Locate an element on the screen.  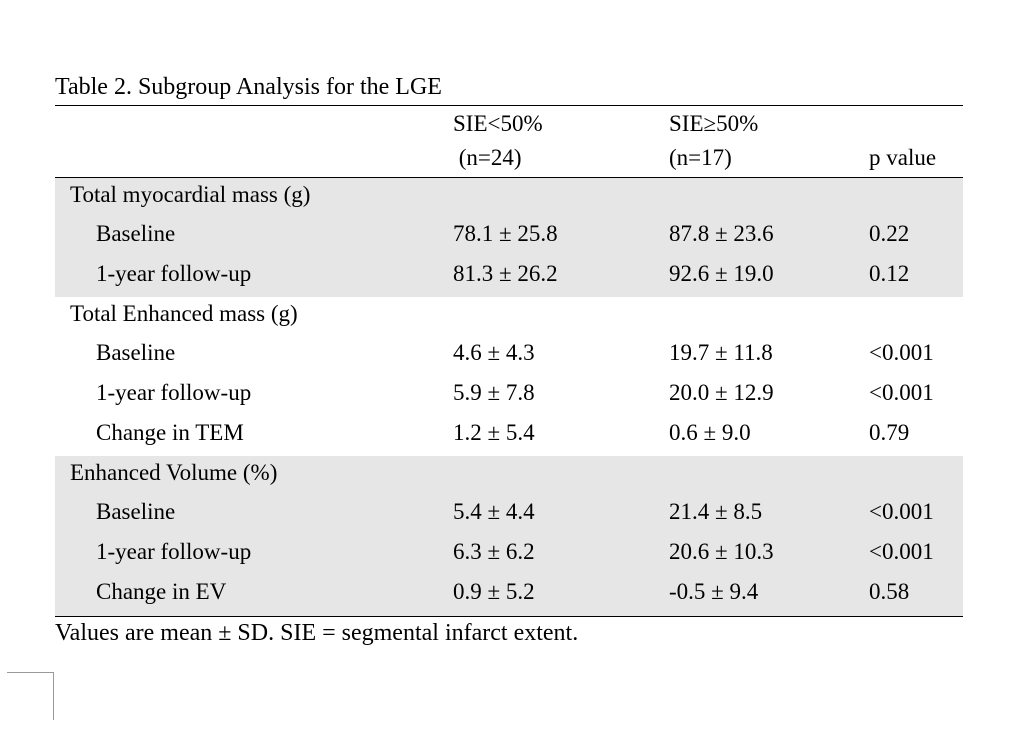
group-label-myocardial: Total myocardial mass (g) is located at coordinates (190, 194).